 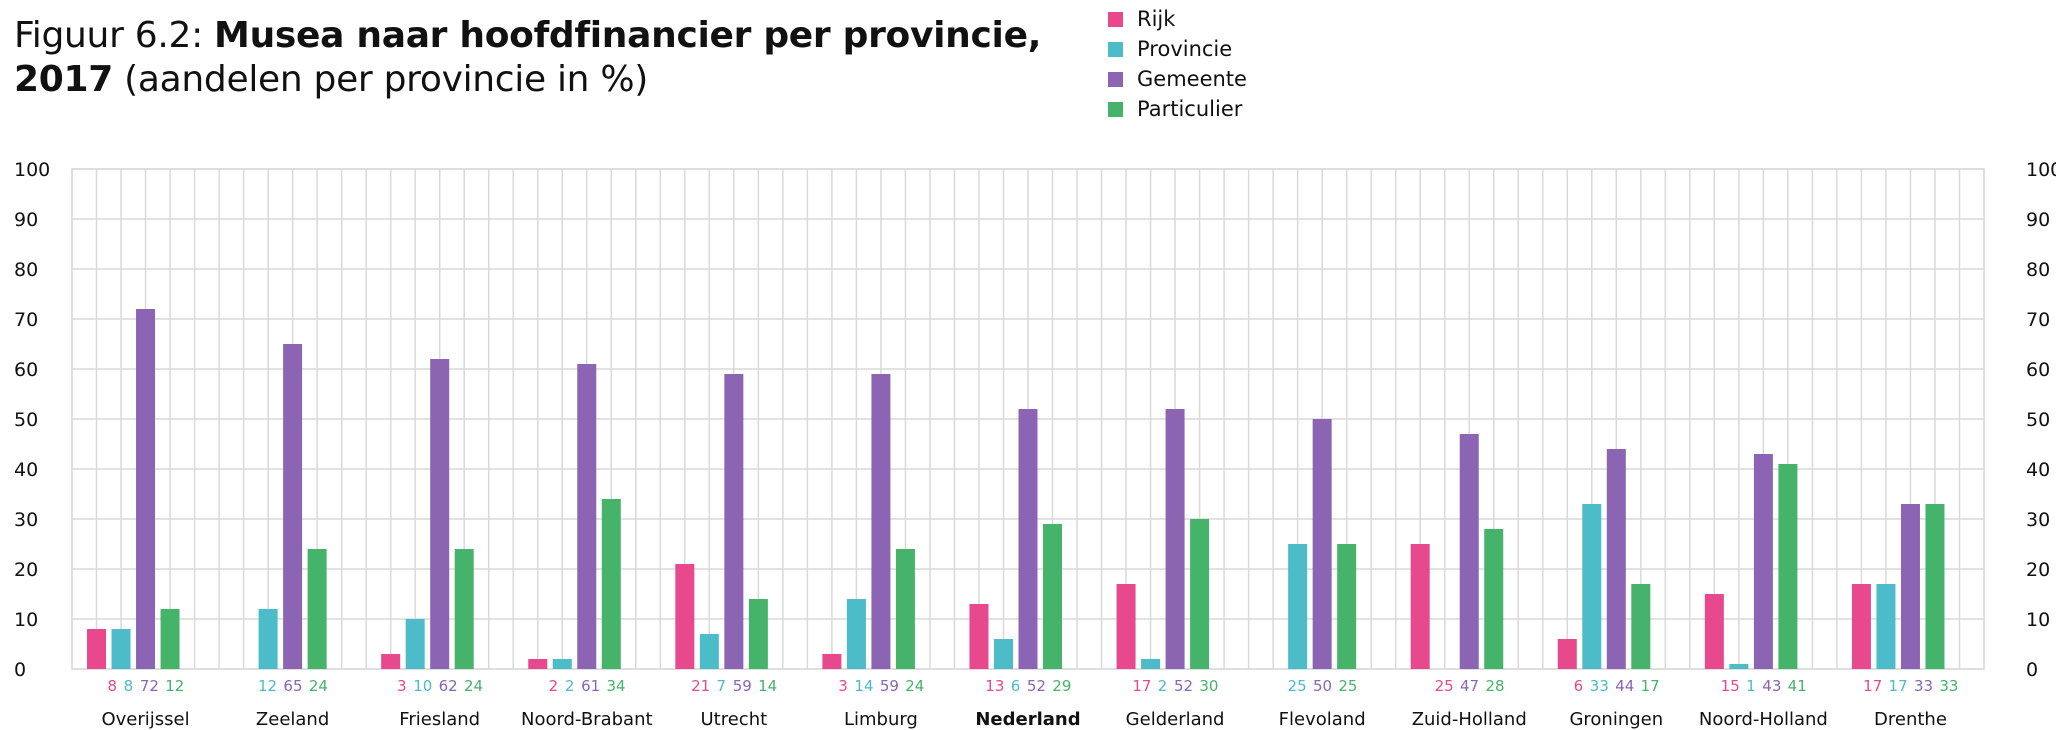 I want to click on bar-gemeente-limburg, so click(x=881, y=521).